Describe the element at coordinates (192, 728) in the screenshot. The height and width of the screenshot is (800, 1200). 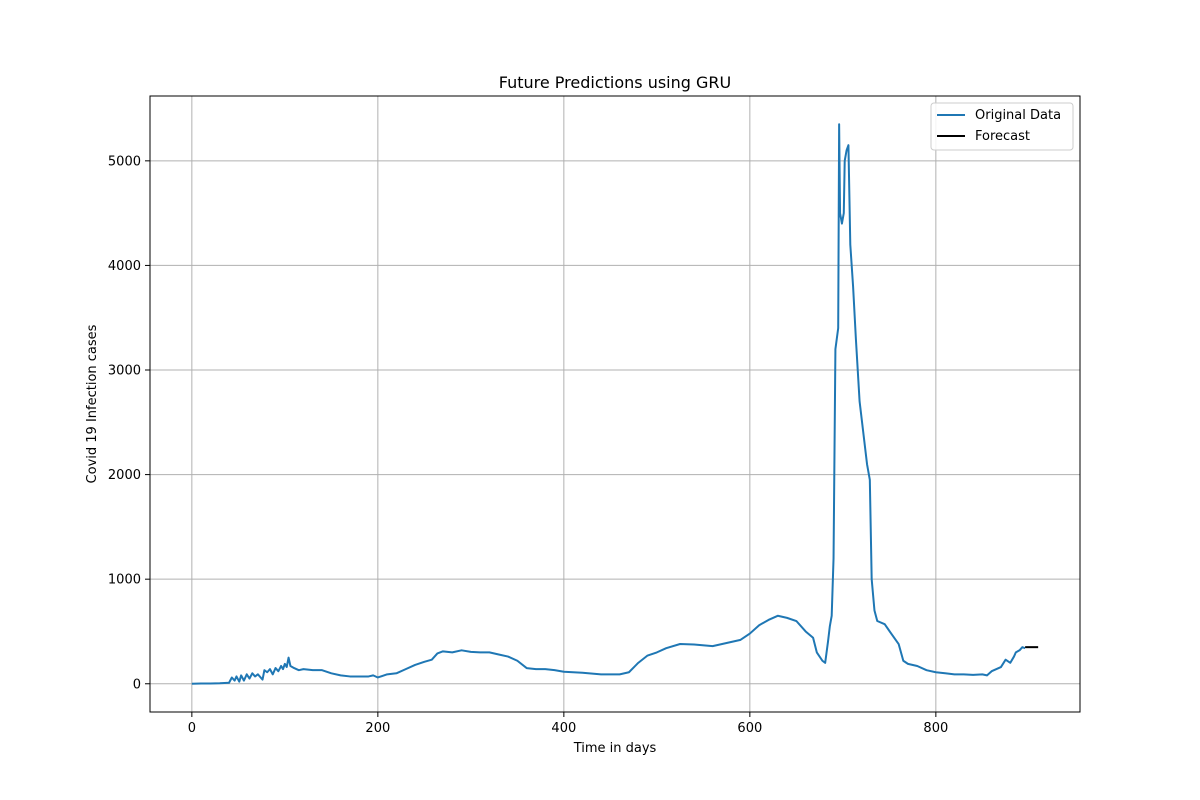
I see `x-tick-label: 0` at that location.